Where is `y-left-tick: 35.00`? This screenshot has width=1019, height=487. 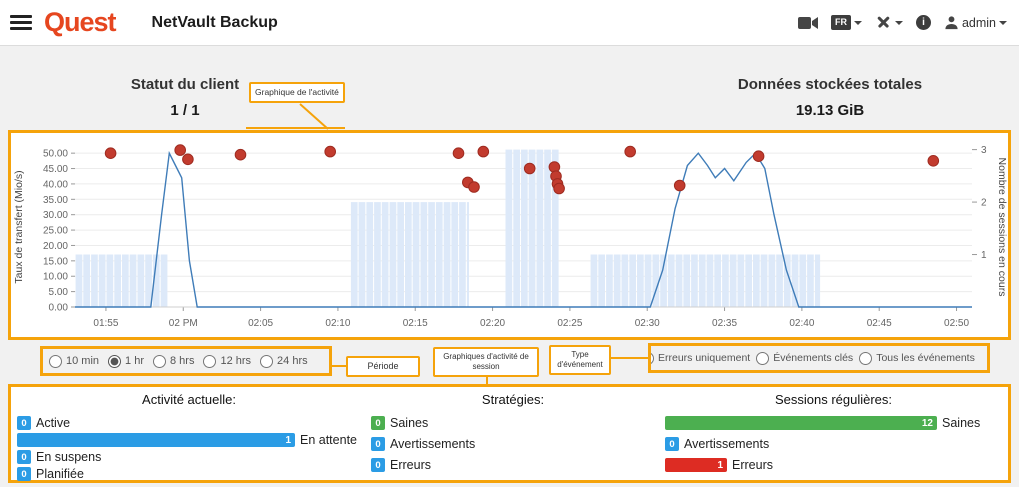 y-left-tick: 35.00 is located at coordinates (55, 200).